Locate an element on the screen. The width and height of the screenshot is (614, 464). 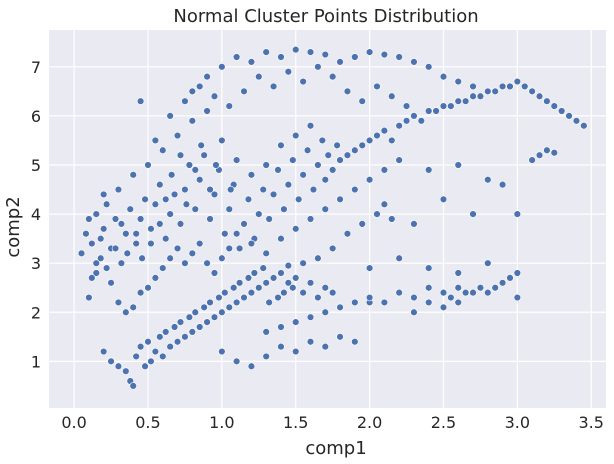
x-axis-label: comp1 is located at coordinates (335, 448).